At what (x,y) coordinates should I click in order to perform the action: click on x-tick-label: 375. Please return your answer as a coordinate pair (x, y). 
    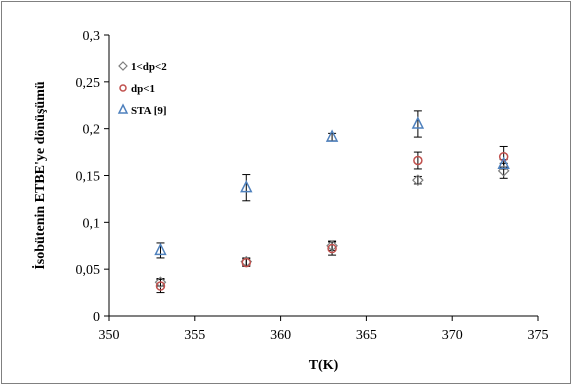
    Looking at the image, I should click on (538, 335).